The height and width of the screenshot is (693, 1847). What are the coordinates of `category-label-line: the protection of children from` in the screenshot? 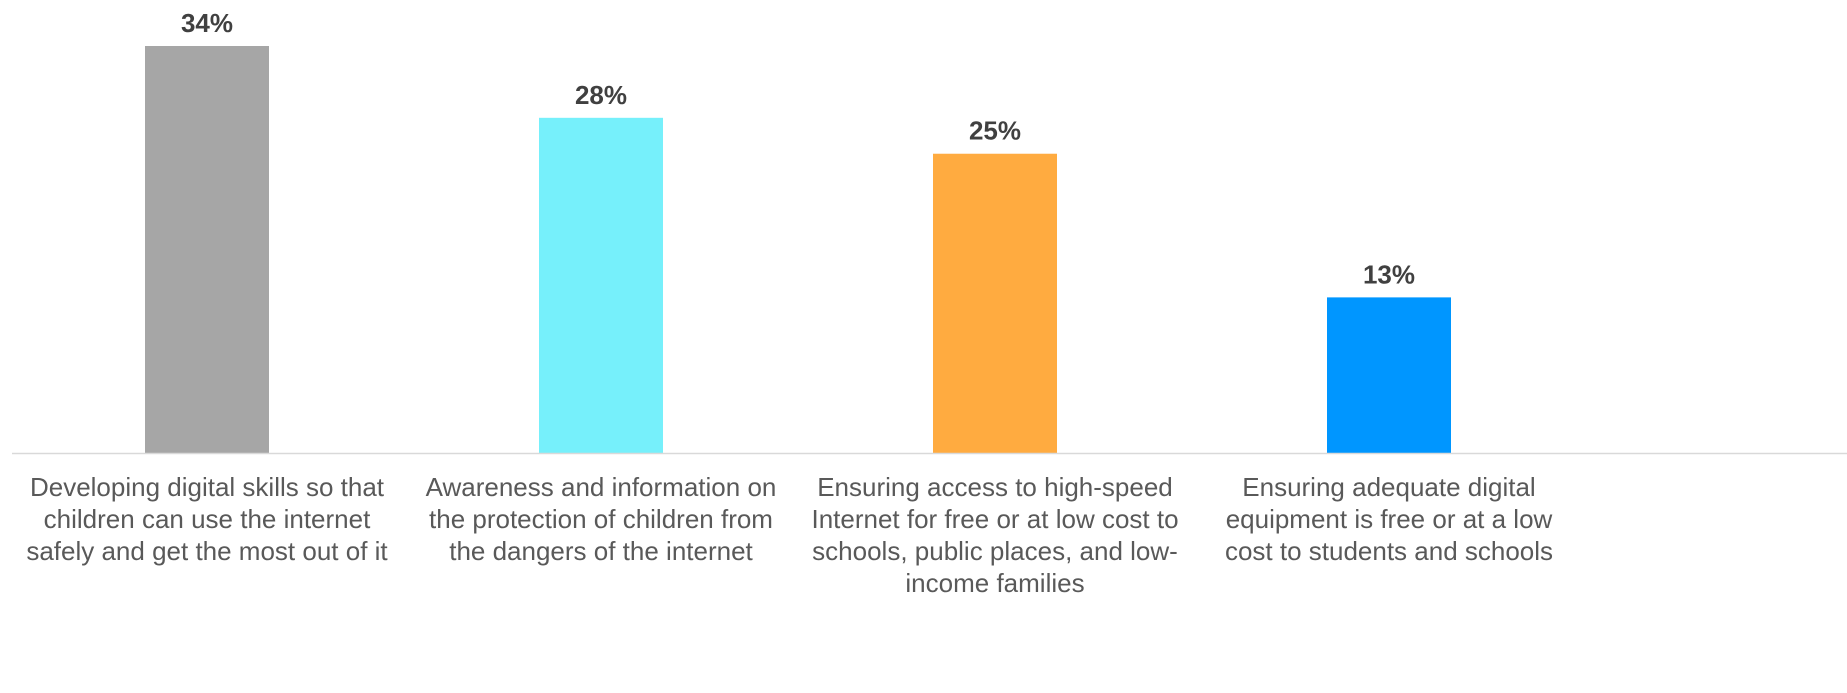 It's located at (601, 519).